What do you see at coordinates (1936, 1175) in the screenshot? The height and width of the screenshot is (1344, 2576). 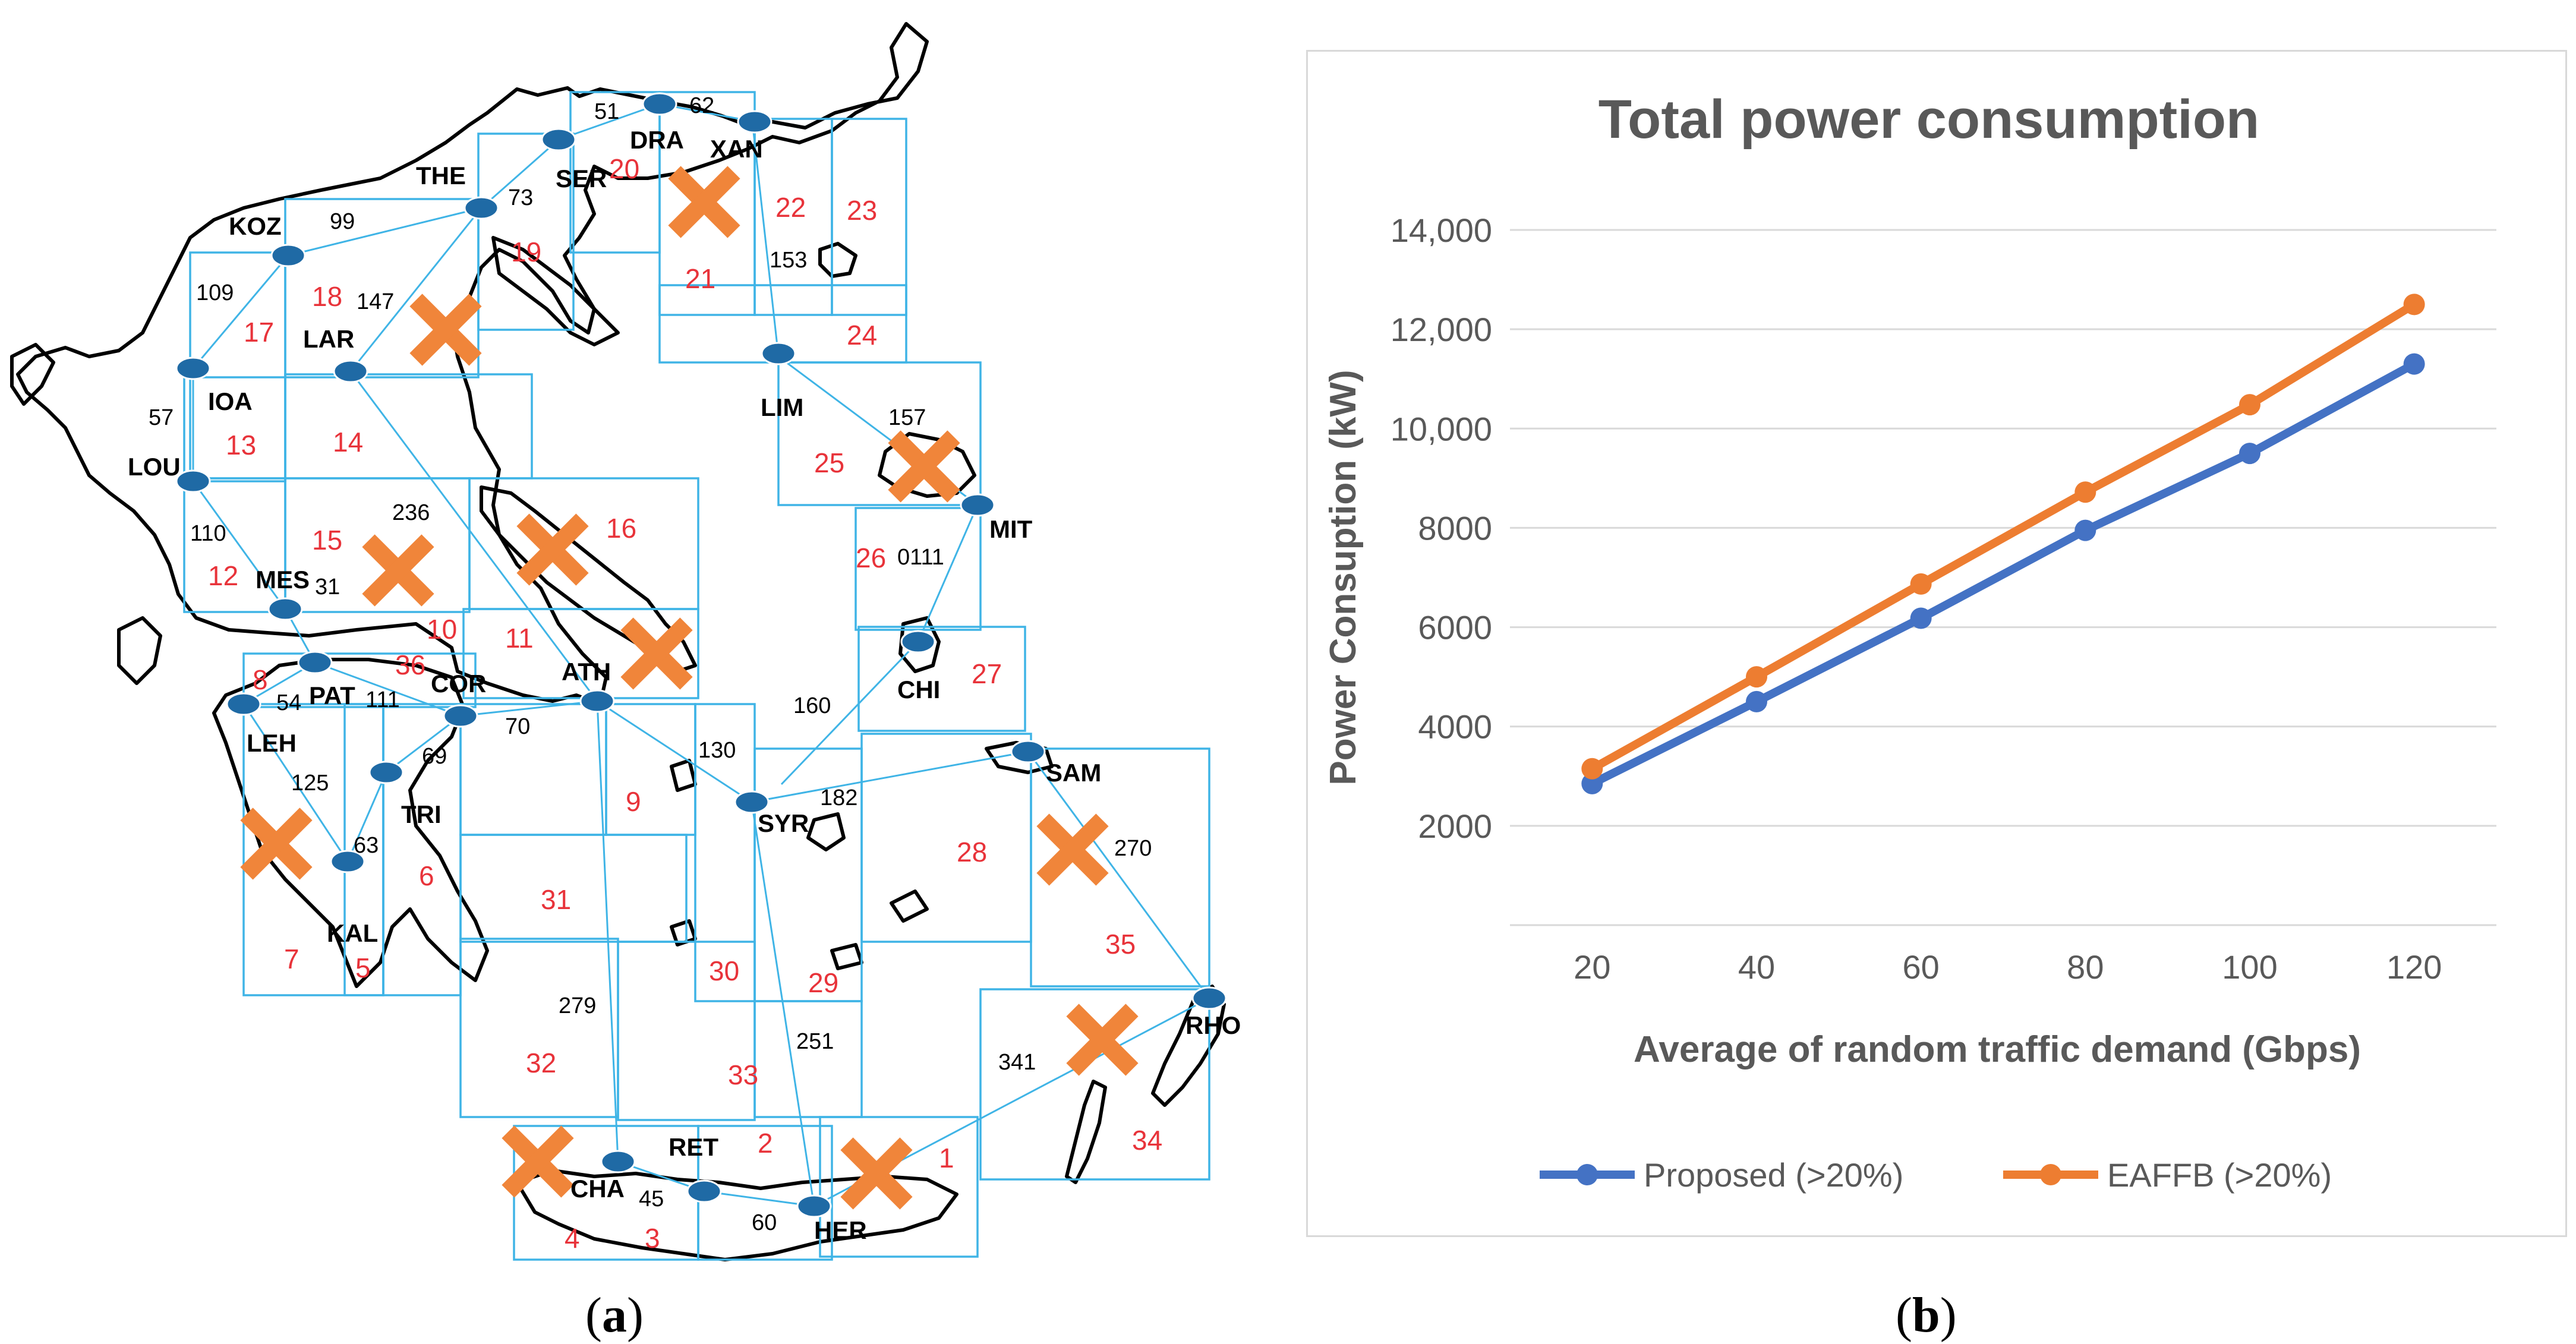 I see `legend: Proposed (>20%) EAFFB (>20%)` at bounding box center [1936, 1175].